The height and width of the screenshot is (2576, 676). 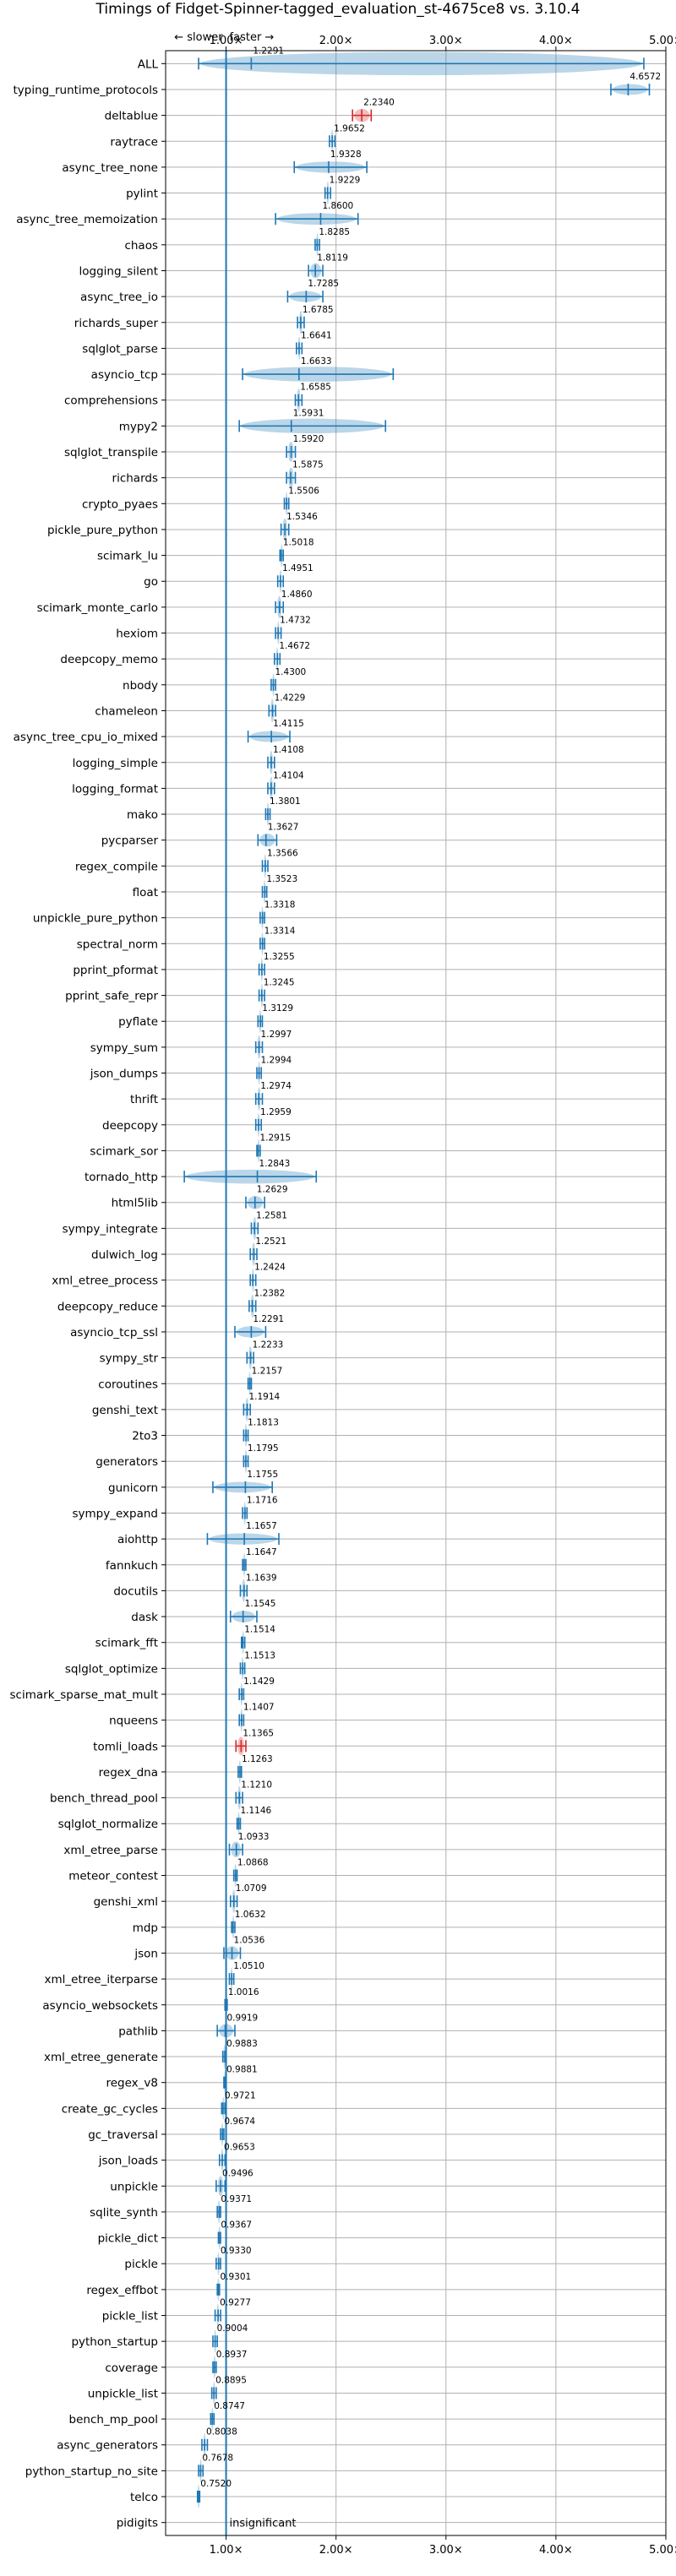 I want to click on category-label: deepcopy_memo, so click(x=109, y=659).